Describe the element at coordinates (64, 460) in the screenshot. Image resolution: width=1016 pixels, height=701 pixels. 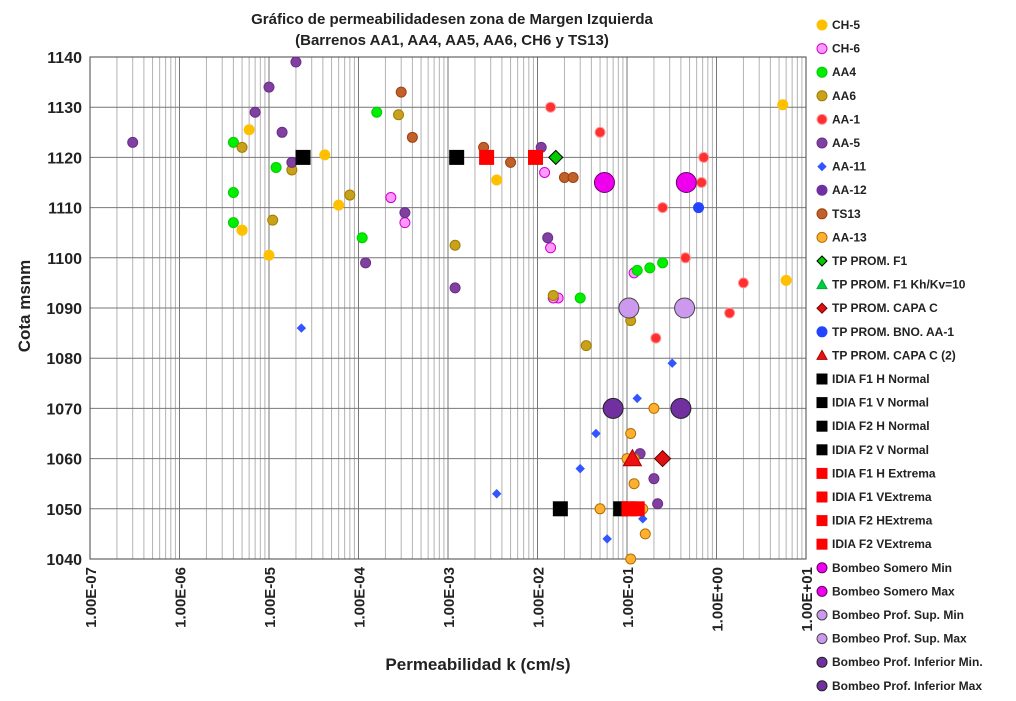
I see `y-tick-label: 1060` at that location.